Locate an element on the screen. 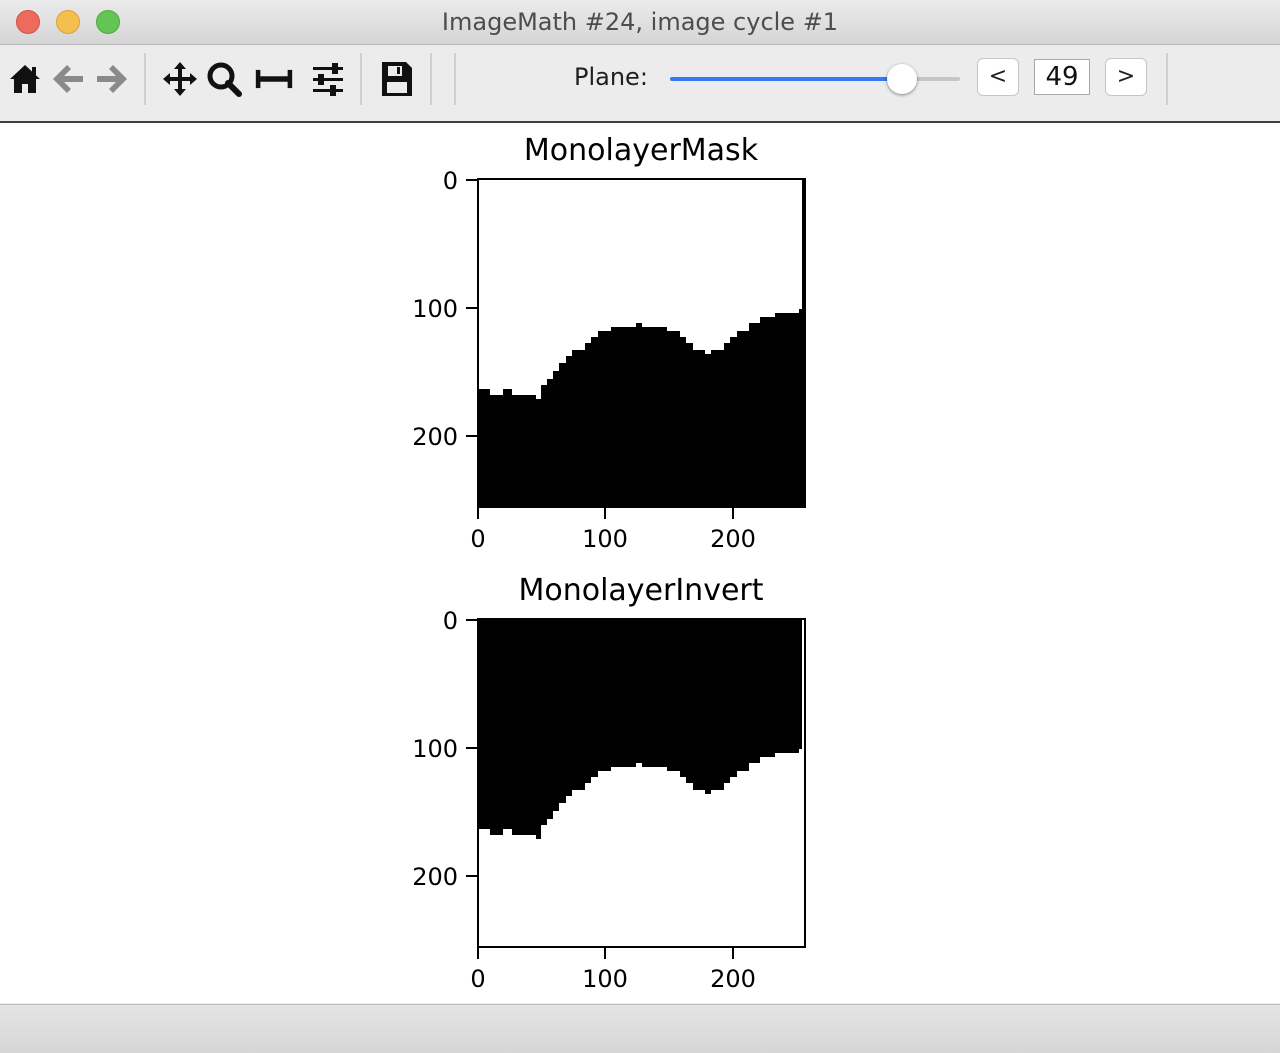  forward-button is located at coordinates (112, 79).